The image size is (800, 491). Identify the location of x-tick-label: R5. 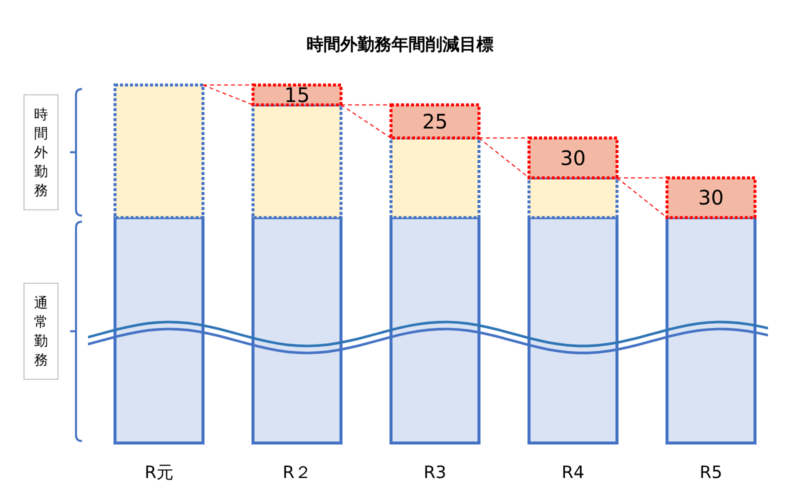
(711, 473).